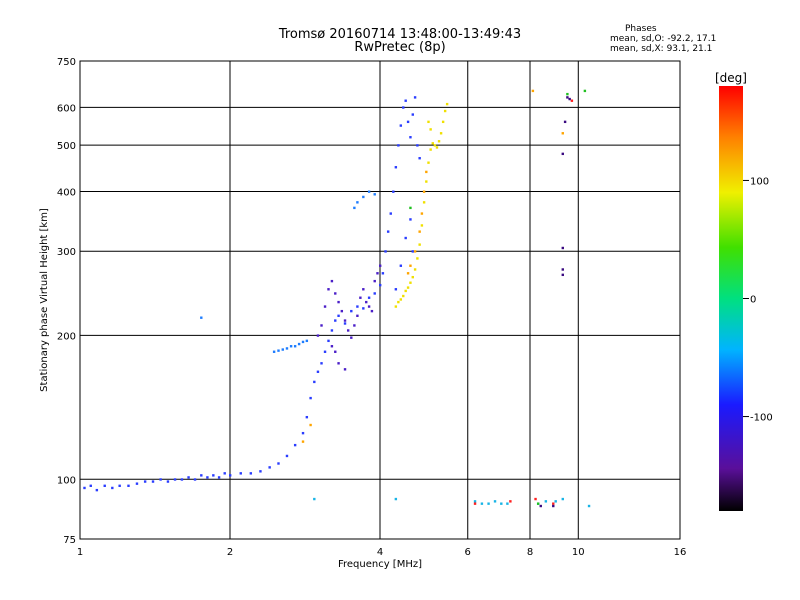  What do you see at coordinates (44, 300) in the screenshot?
I see `y-axis-label: Stationary phase Virtual Height [km]` at bounding box center [44, 300].